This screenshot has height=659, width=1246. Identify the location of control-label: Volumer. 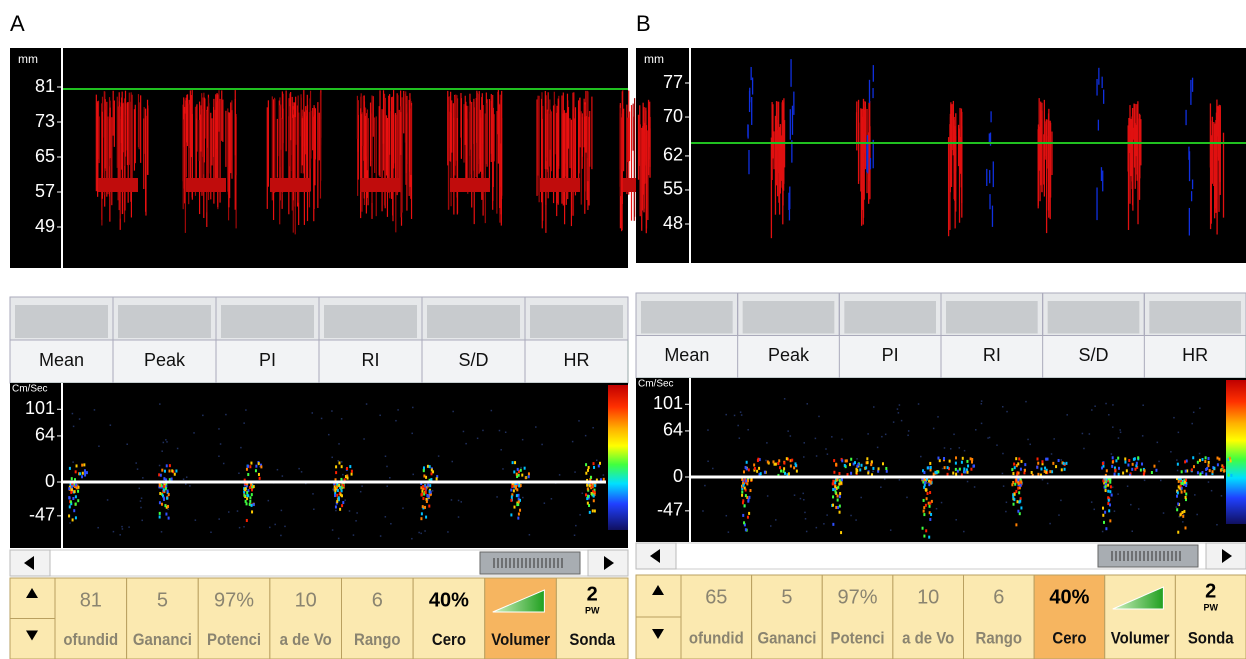
(1140, 639).